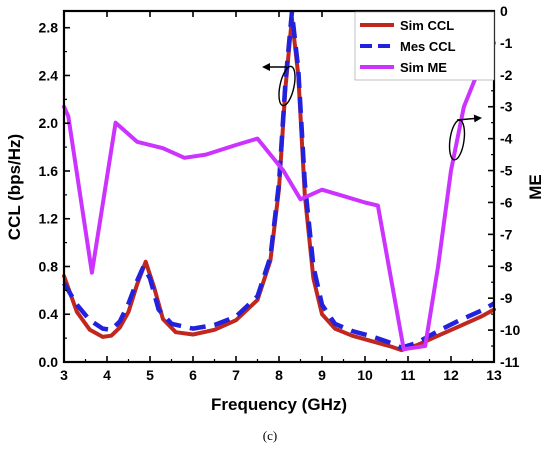 This screenshot has height=452, width=550. Describe the element at coordinates (279, 375) in the screenshot. I see `x-tick-label: 8` at that location.